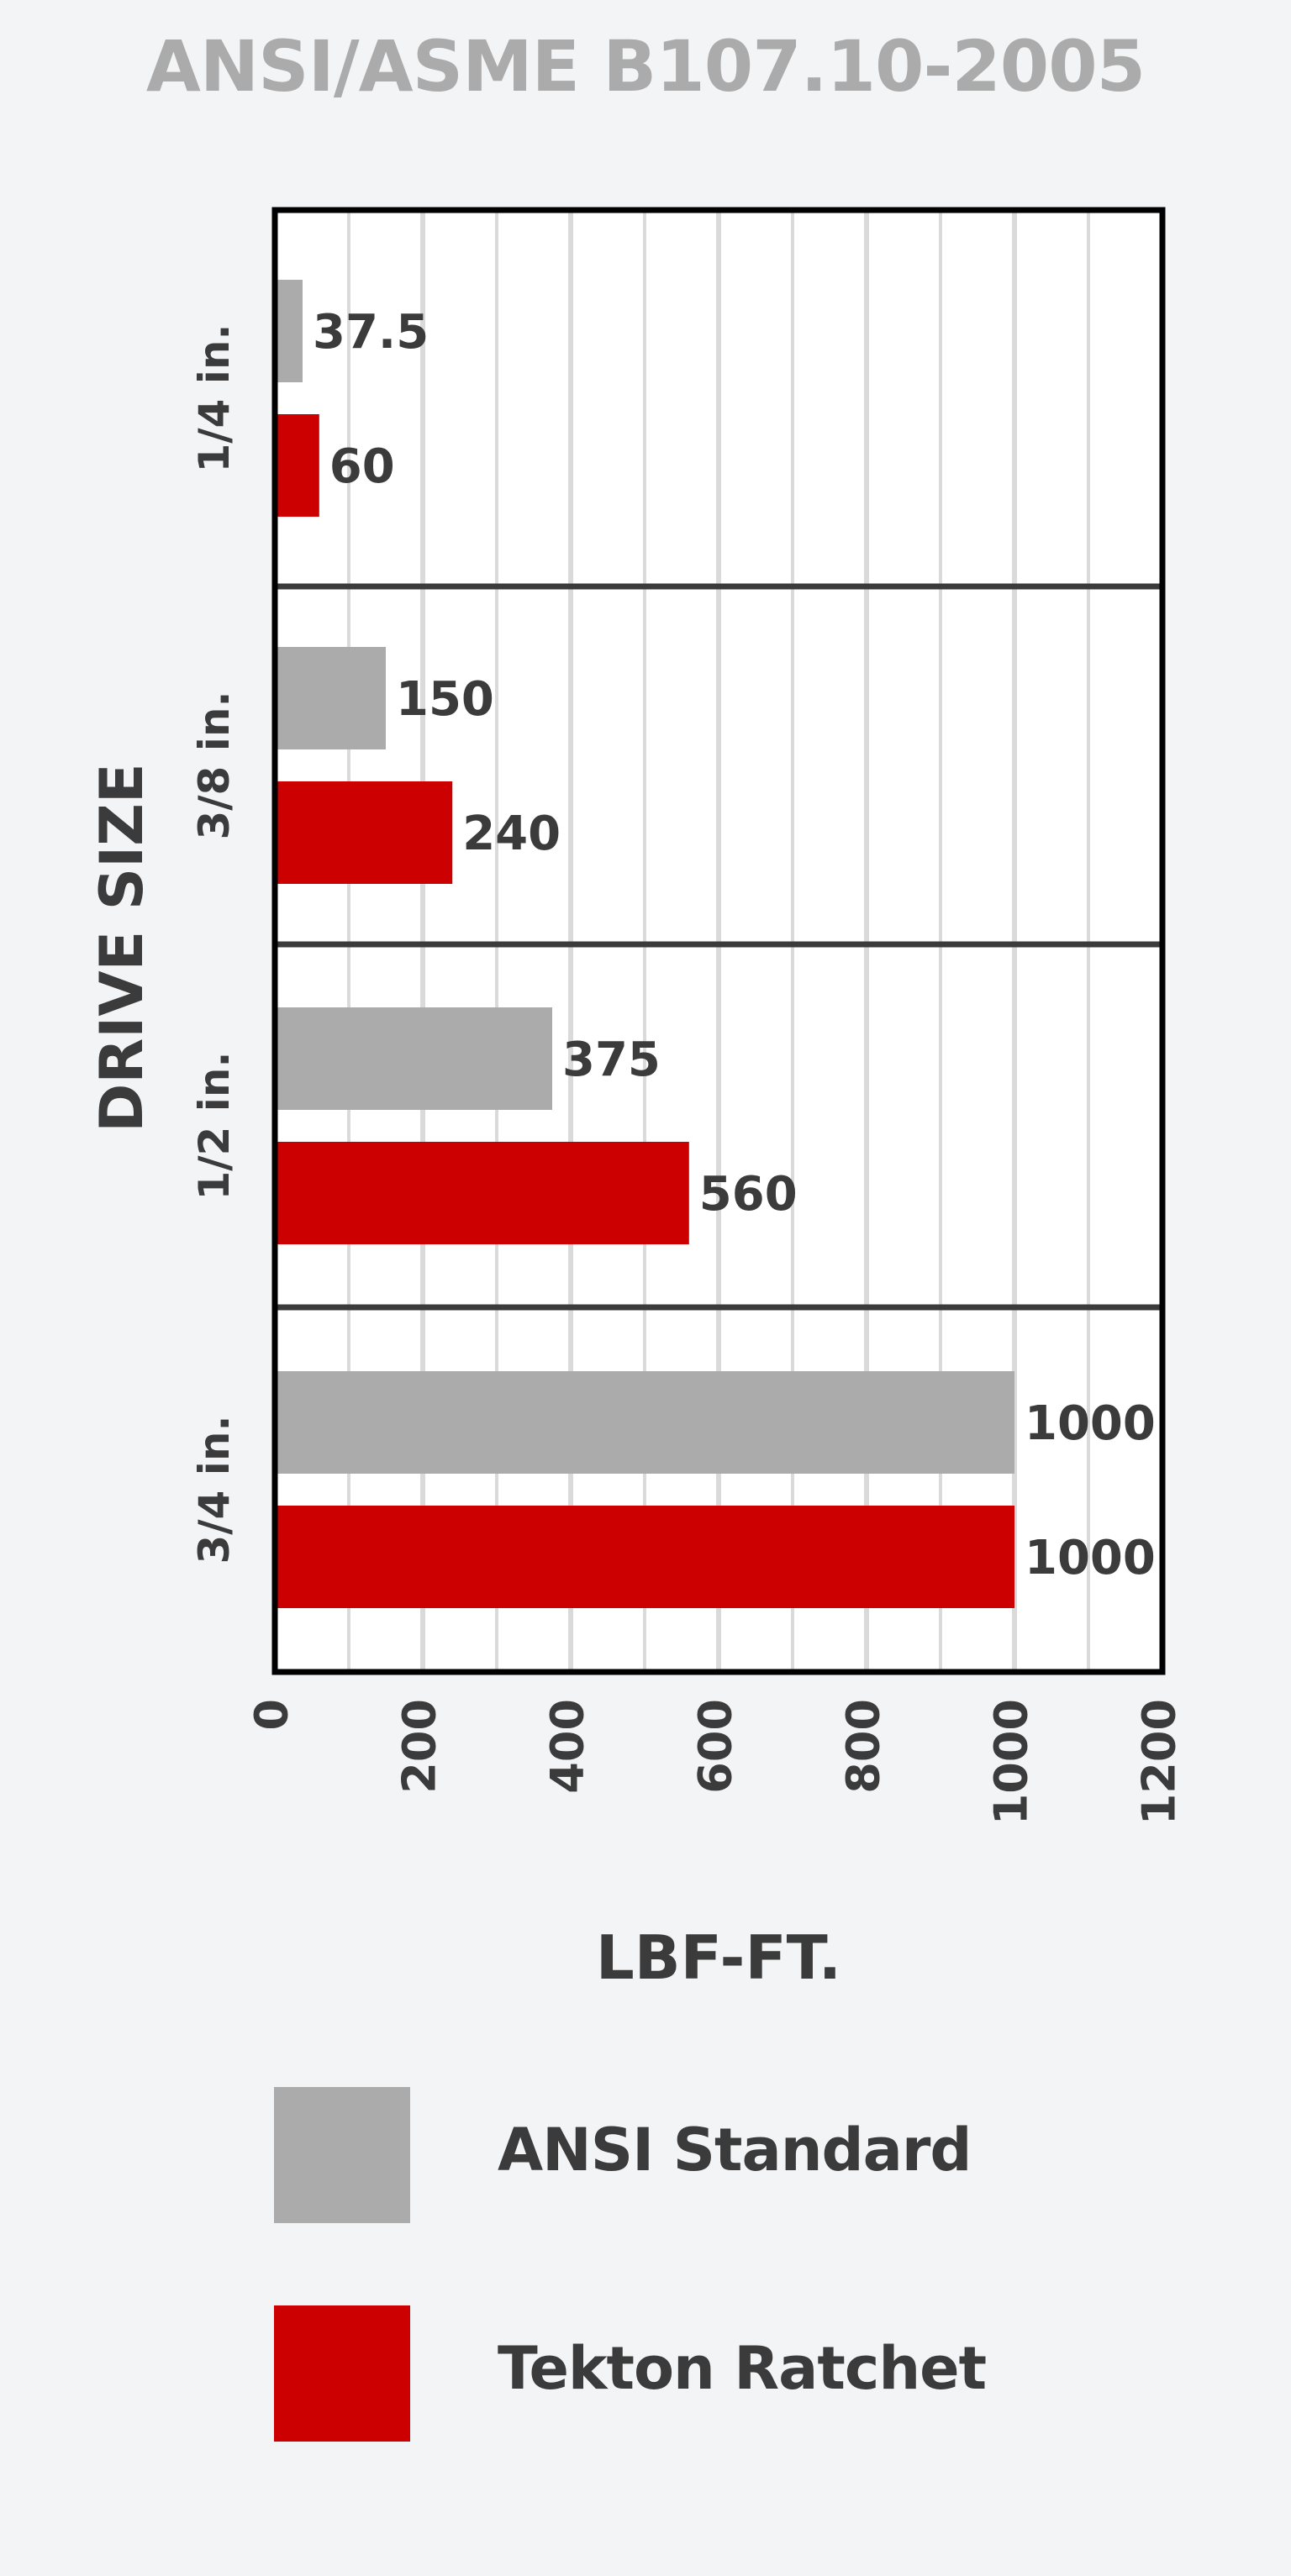  I want to click on x-axis-title: LBF-FT., so click(718, 1957).